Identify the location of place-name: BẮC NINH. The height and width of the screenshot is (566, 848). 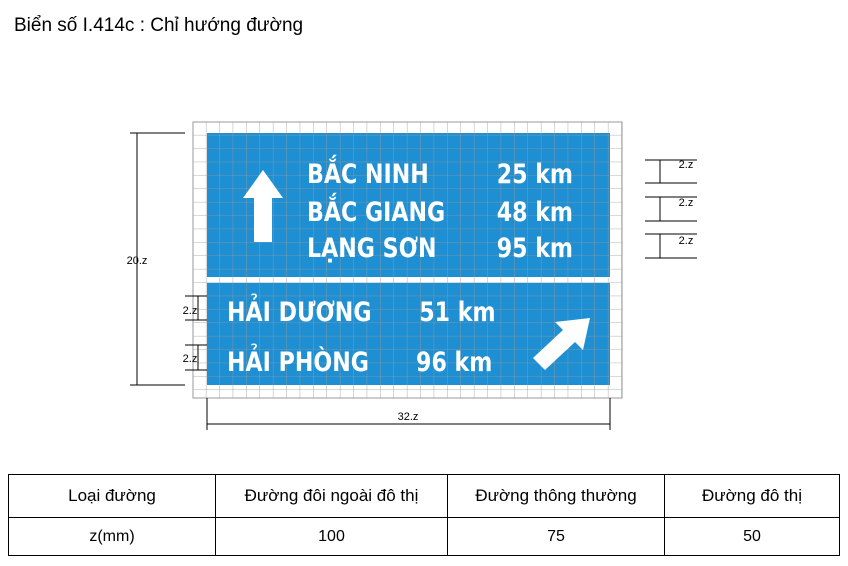
(368, 172).